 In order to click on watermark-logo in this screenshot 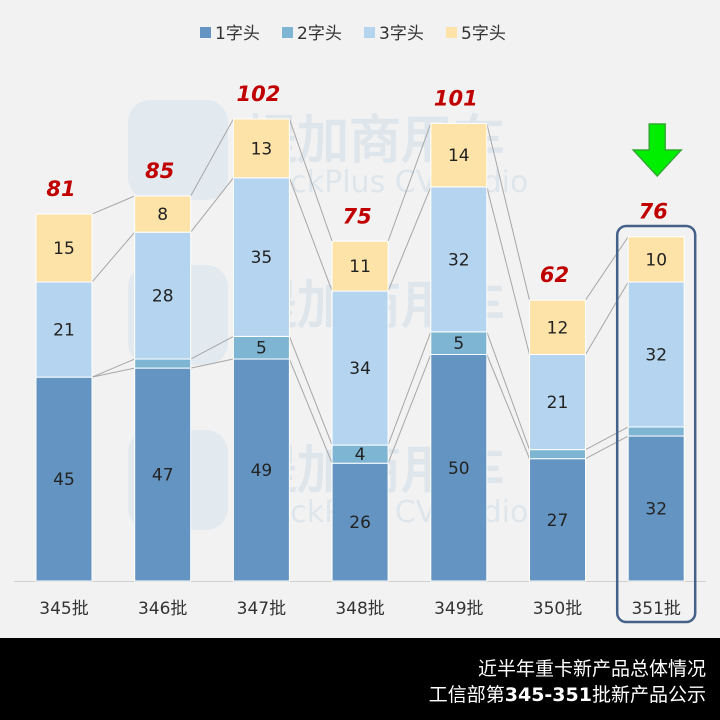, I will do `click(178, 150)`.